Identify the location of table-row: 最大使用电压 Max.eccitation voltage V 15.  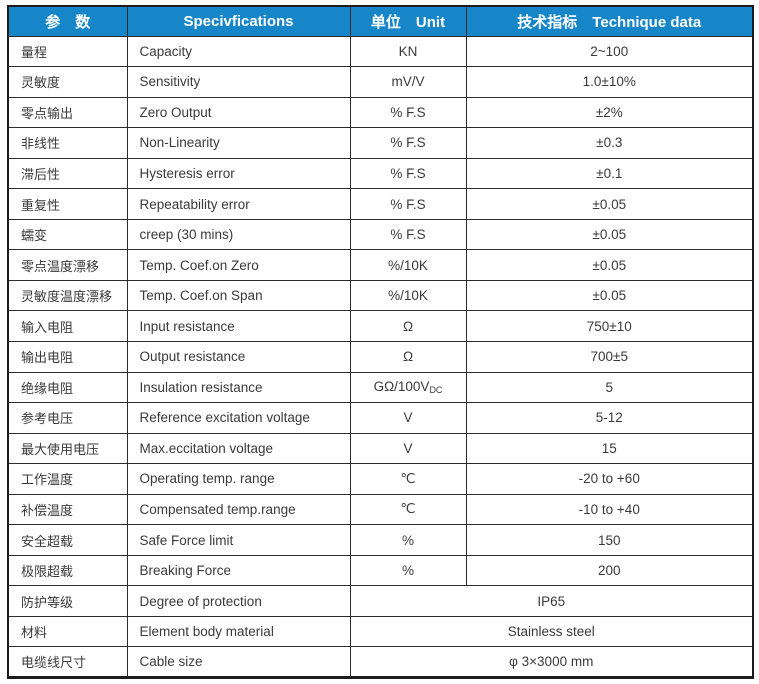
(380, 448).